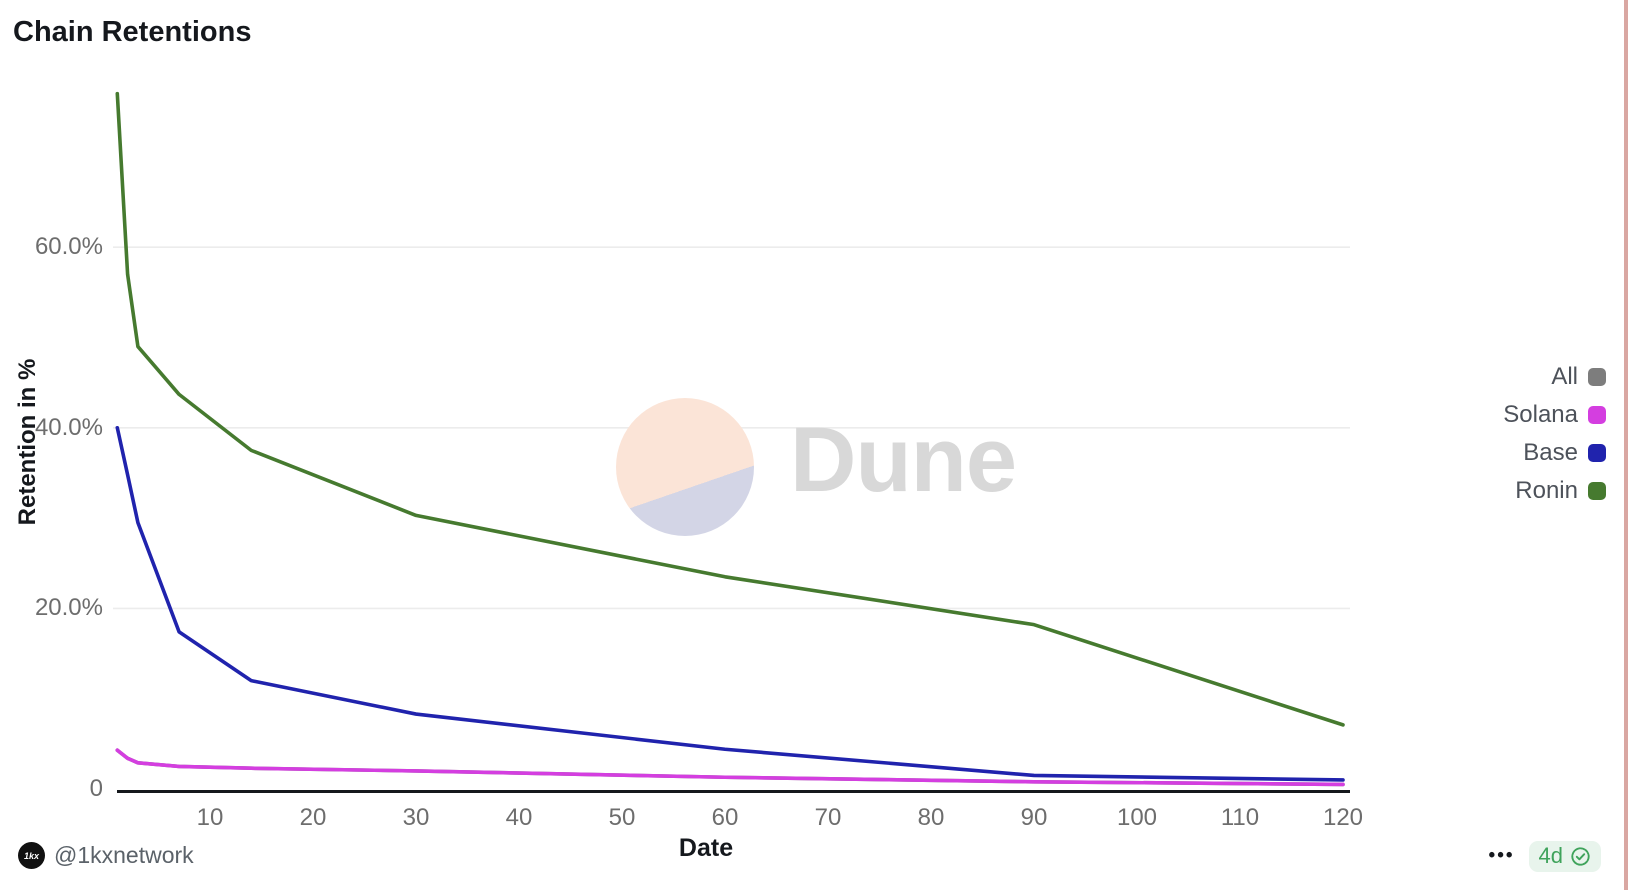  Describe the element at coordinates (96, 788) in the screenshot. I see `ytick-label-0: 0` at that location.